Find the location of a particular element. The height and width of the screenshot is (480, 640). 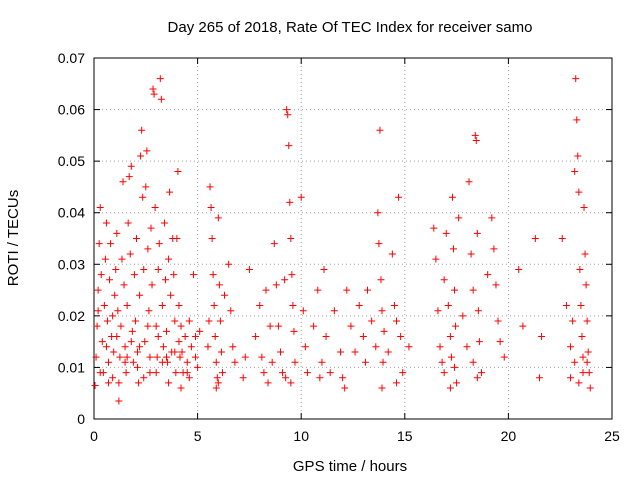

x-tick-label: 0 is located at coordinates (94, 436).